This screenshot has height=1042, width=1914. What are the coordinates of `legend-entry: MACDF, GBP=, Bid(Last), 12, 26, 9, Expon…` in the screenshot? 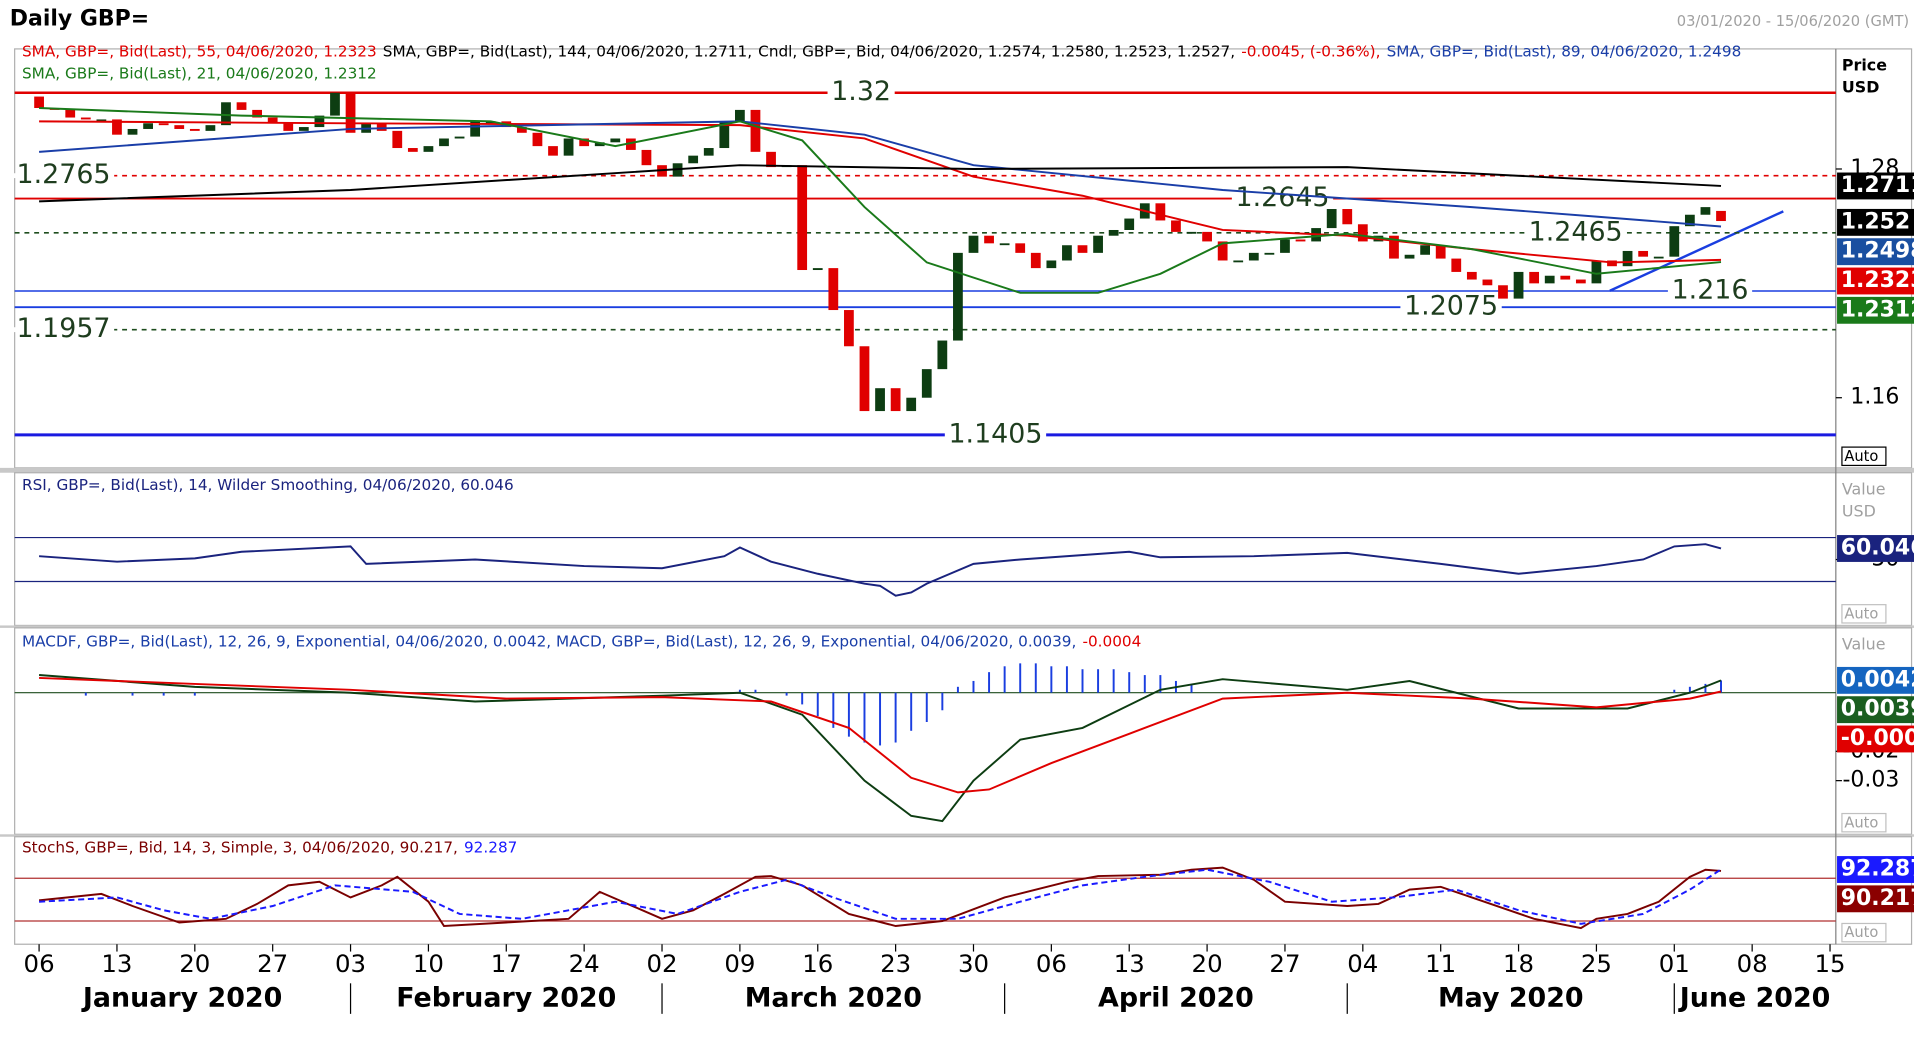 It's located at (549, 641).